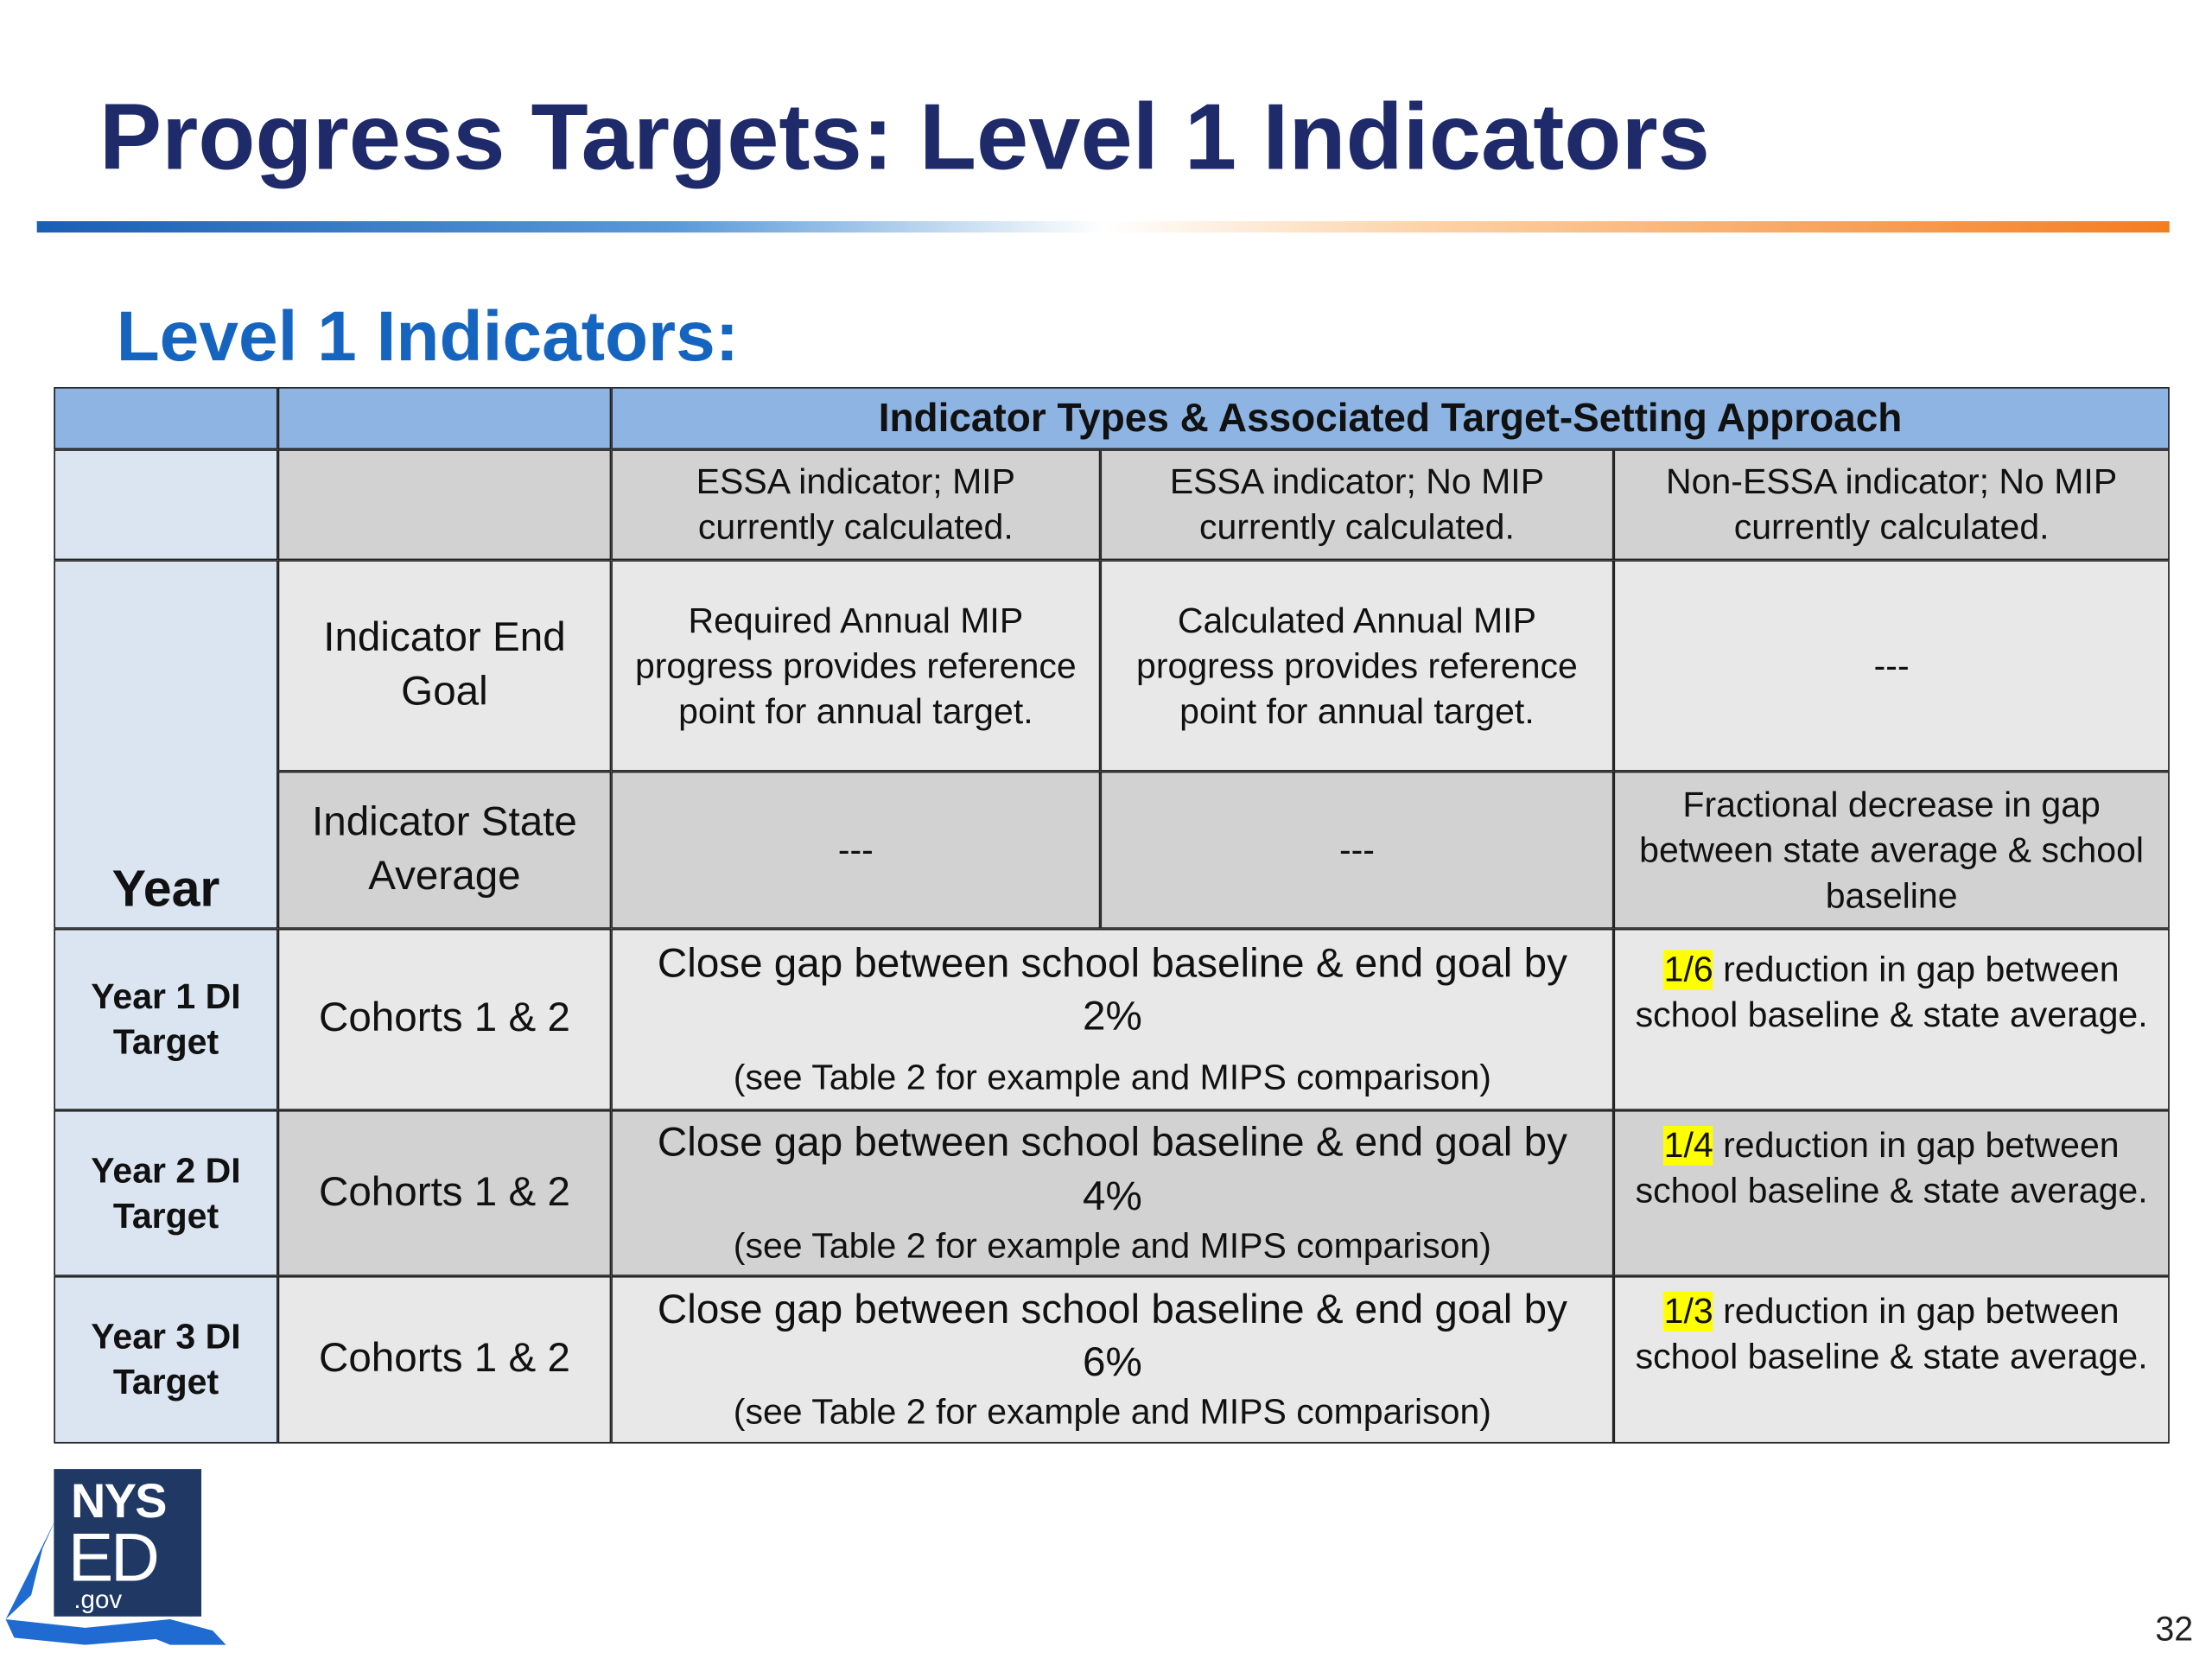 The height and width of the screenshot is (1659, 2212). Describe the element at coordinates (444, 666) in the screenshot. I see `row-label: Indicator End Goal` at that location.